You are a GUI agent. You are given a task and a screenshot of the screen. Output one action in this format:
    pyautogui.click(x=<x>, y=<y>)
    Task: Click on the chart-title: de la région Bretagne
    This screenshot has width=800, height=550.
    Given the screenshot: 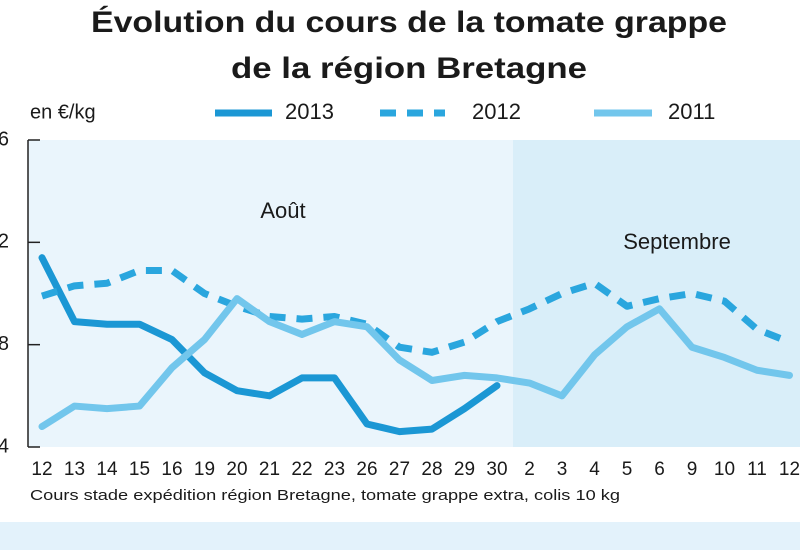 What is the action you would take?
    pyautogui.click(x=409, y=68)
    